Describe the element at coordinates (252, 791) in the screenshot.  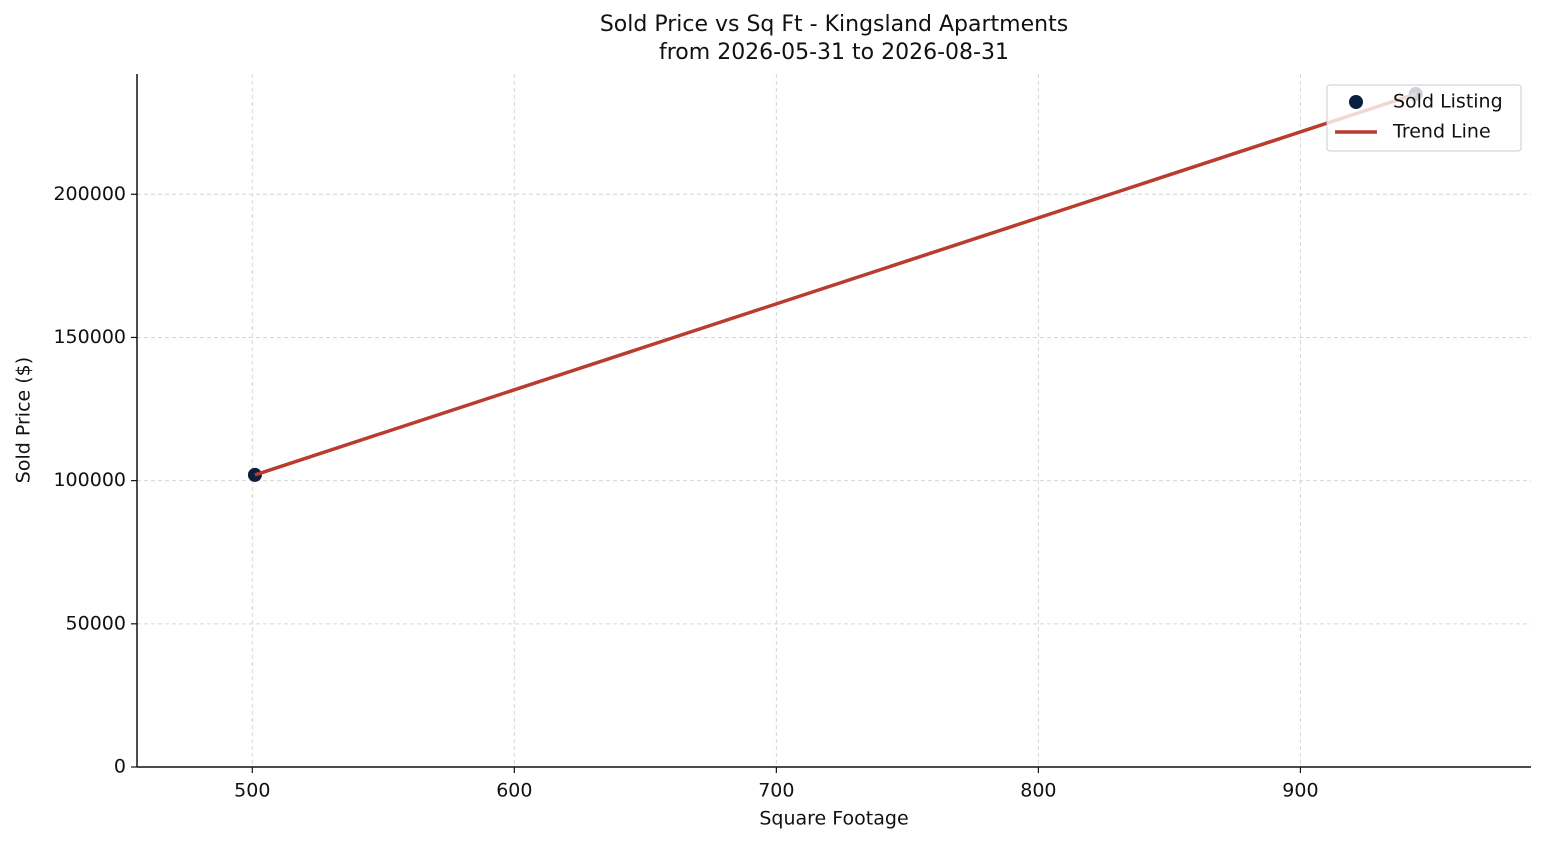
I see `x-tick-label: 500` at that location.